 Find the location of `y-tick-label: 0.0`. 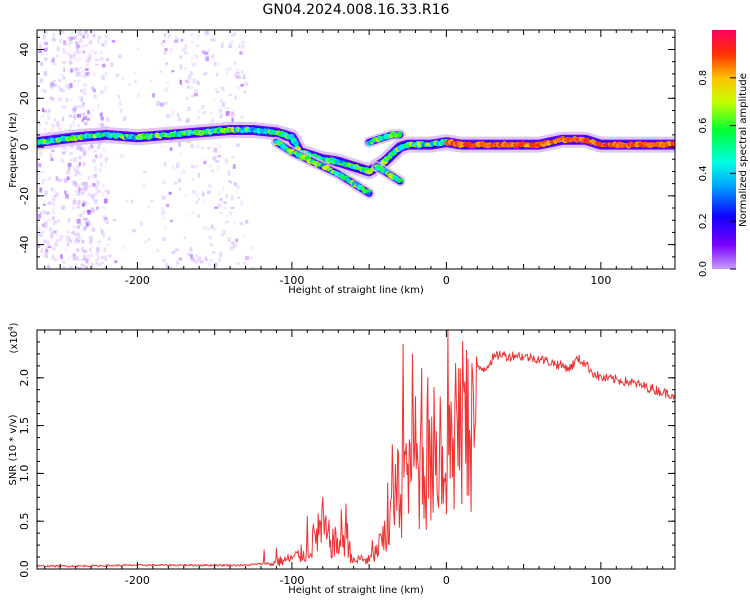

y-tick-label: 0.0 is located at coordinates (24, 569).